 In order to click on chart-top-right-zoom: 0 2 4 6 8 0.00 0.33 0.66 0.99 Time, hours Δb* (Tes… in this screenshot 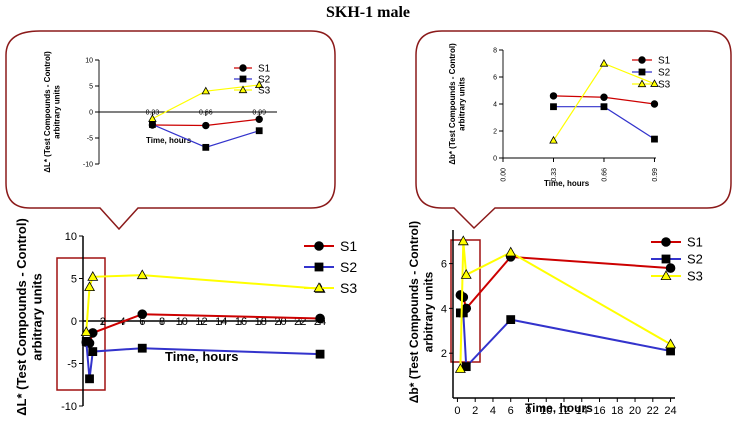, I will do `click(559, 115)`.